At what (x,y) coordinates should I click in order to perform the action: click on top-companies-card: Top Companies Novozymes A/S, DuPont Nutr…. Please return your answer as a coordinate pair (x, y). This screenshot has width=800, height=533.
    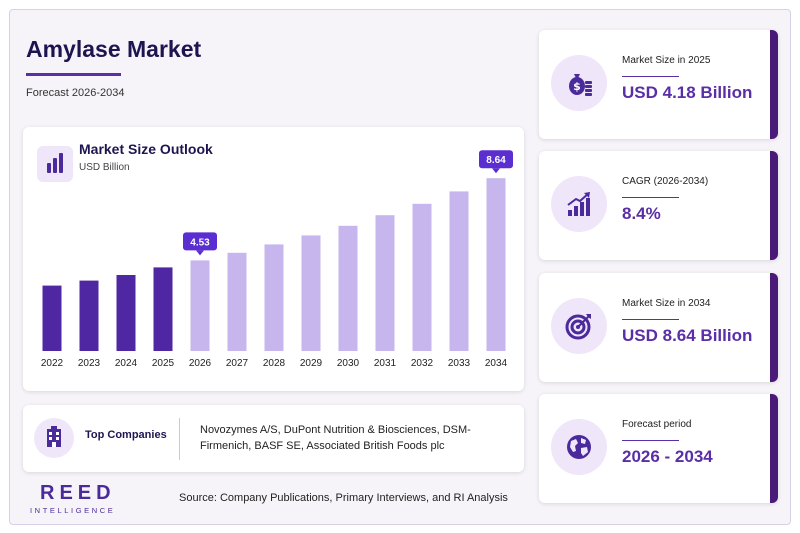
    Looking at the image, I should click on (273, 438).